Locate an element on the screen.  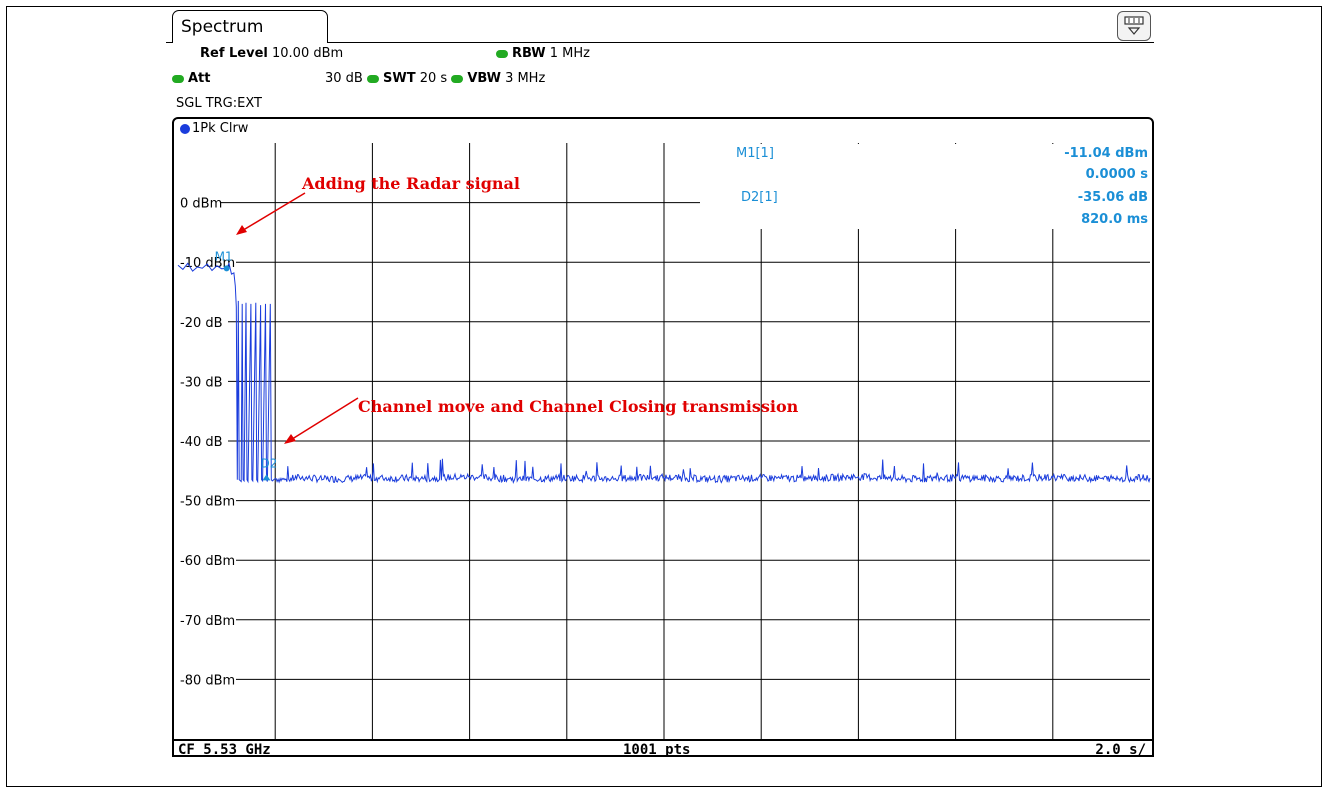
trace-label: 1Pk Clrw is located at coordinates (220, 128).